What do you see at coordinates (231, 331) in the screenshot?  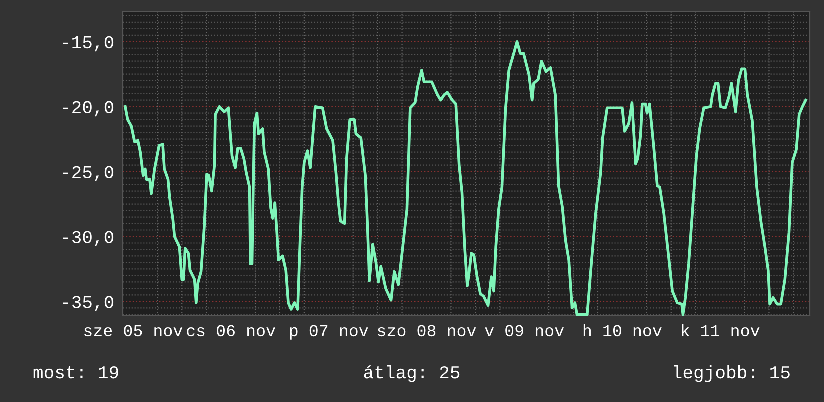 I see `x-tick-label: cs 06 nov` at bounding box center [231, 331].